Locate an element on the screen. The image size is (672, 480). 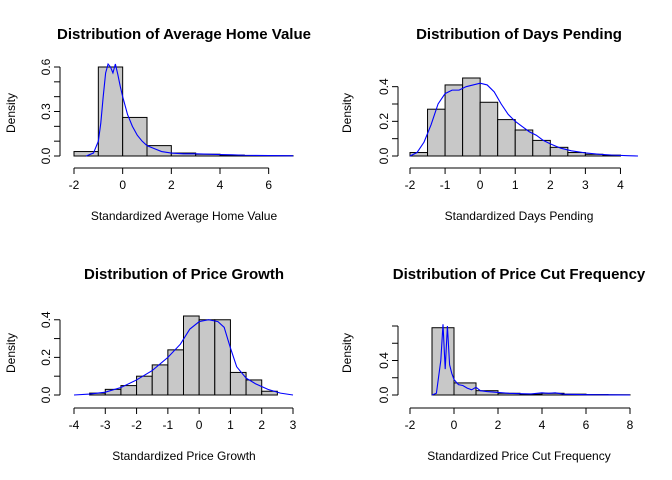
plot-area: -2 -1 0 1 2 3 4 0.0 0.2 0.4 is located at coordinates (508, 134).